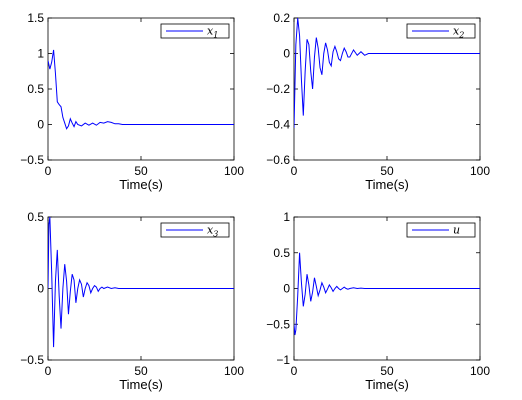  What do you see at coordinates (195, 31) in the screenshot?
I see `legend: x1` at bounding box center [195, 31].